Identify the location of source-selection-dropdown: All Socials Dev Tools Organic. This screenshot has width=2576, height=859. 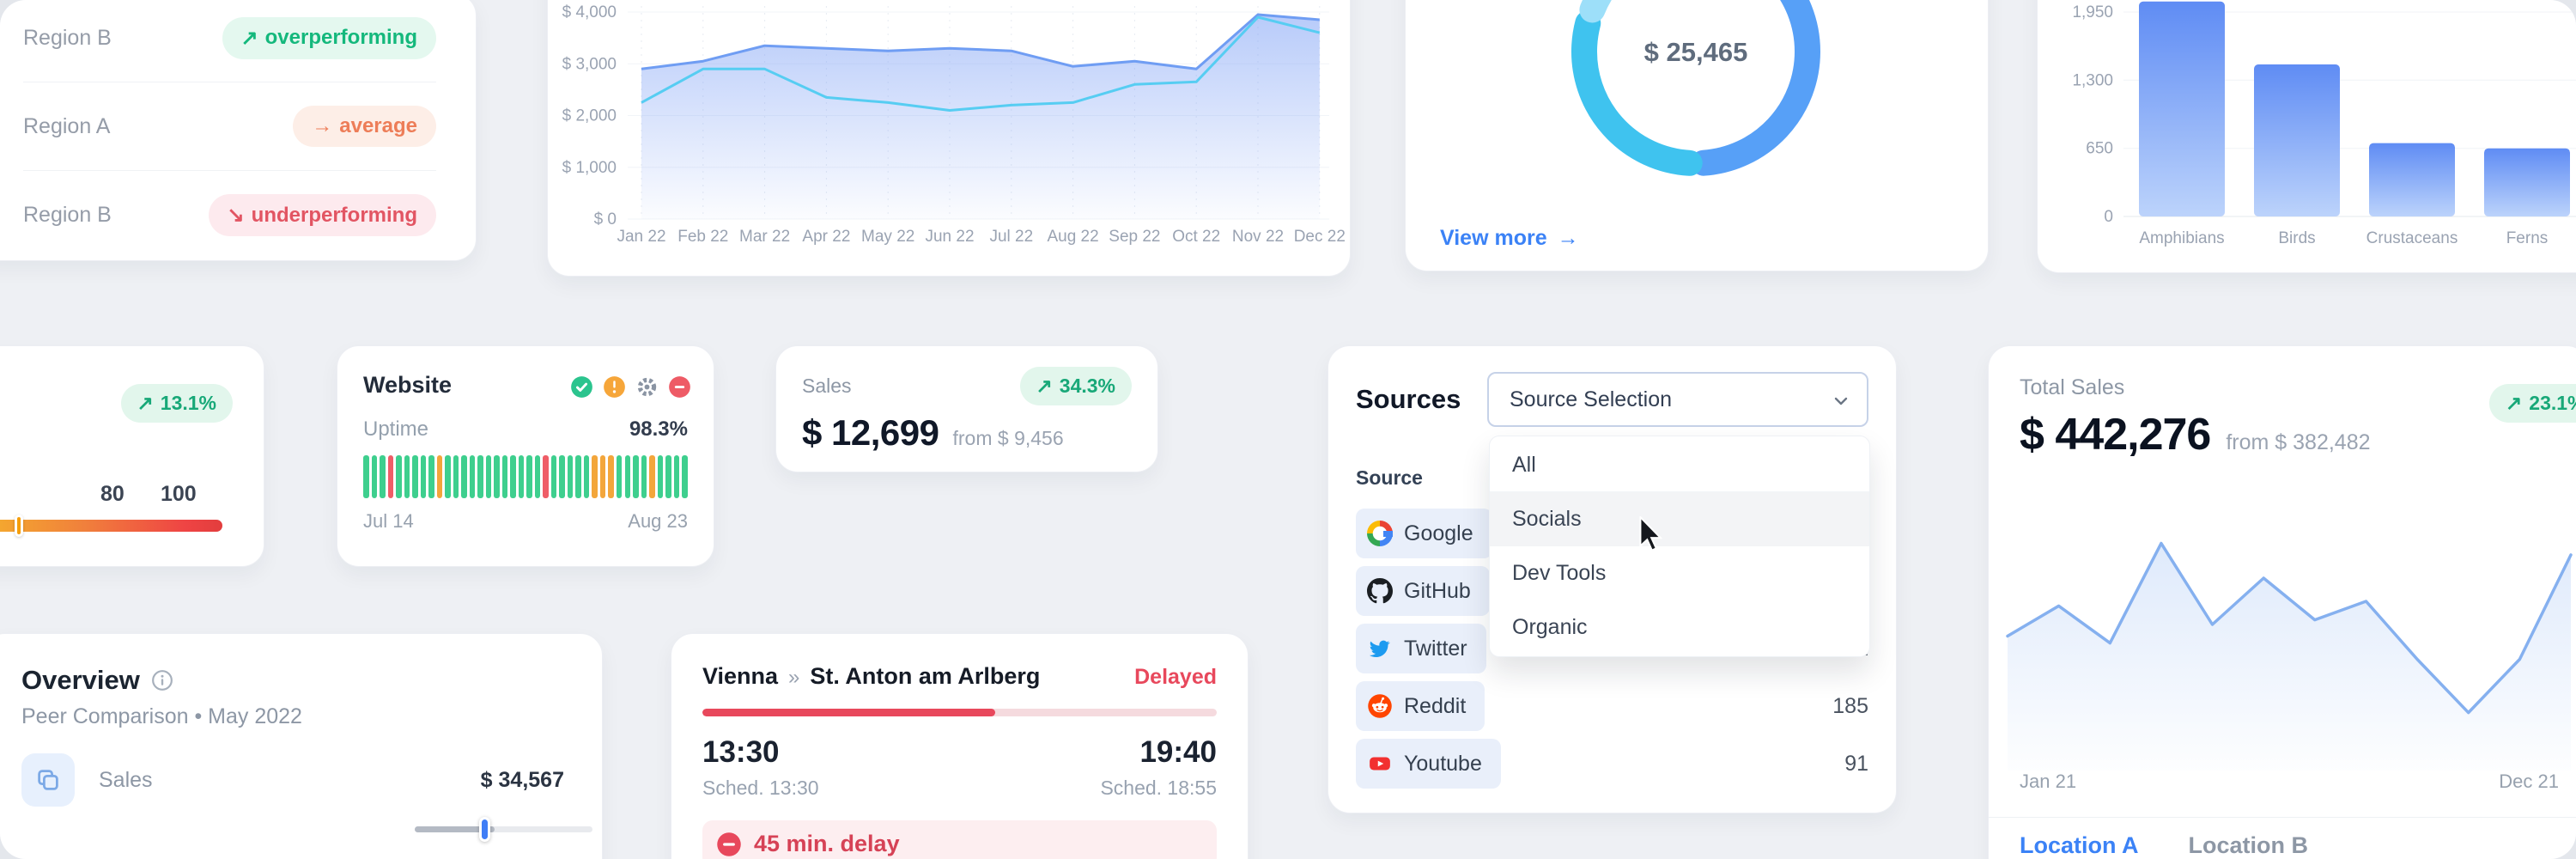
(1679, 546).